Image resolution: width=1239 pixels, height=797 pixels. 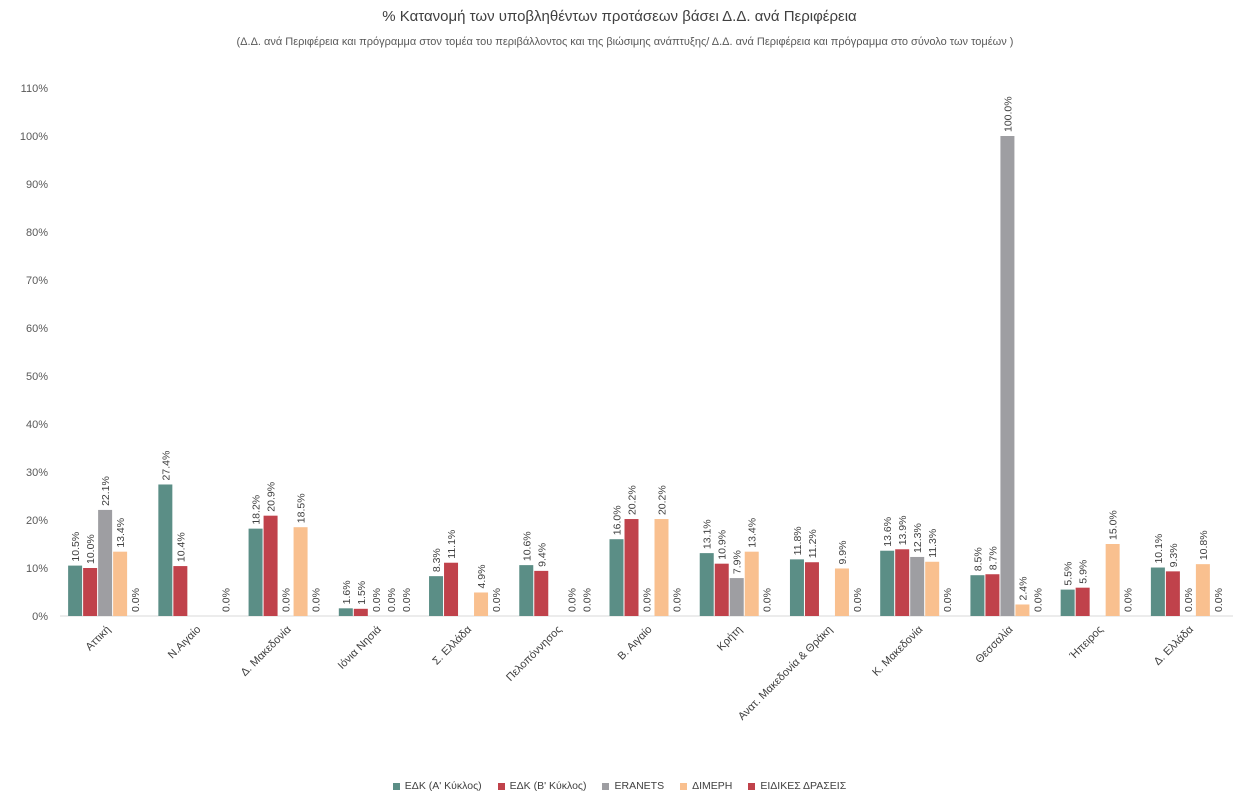 What do you see at coordinates (1204, 545) in the screenshot?
I see `data-label: 10.8%` at bounding box center [1204, 545].